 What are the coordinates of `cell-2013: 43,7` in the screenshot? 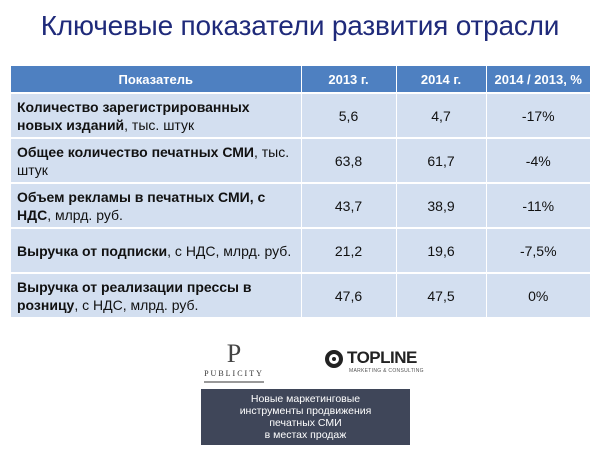 It's located at (349, 205).